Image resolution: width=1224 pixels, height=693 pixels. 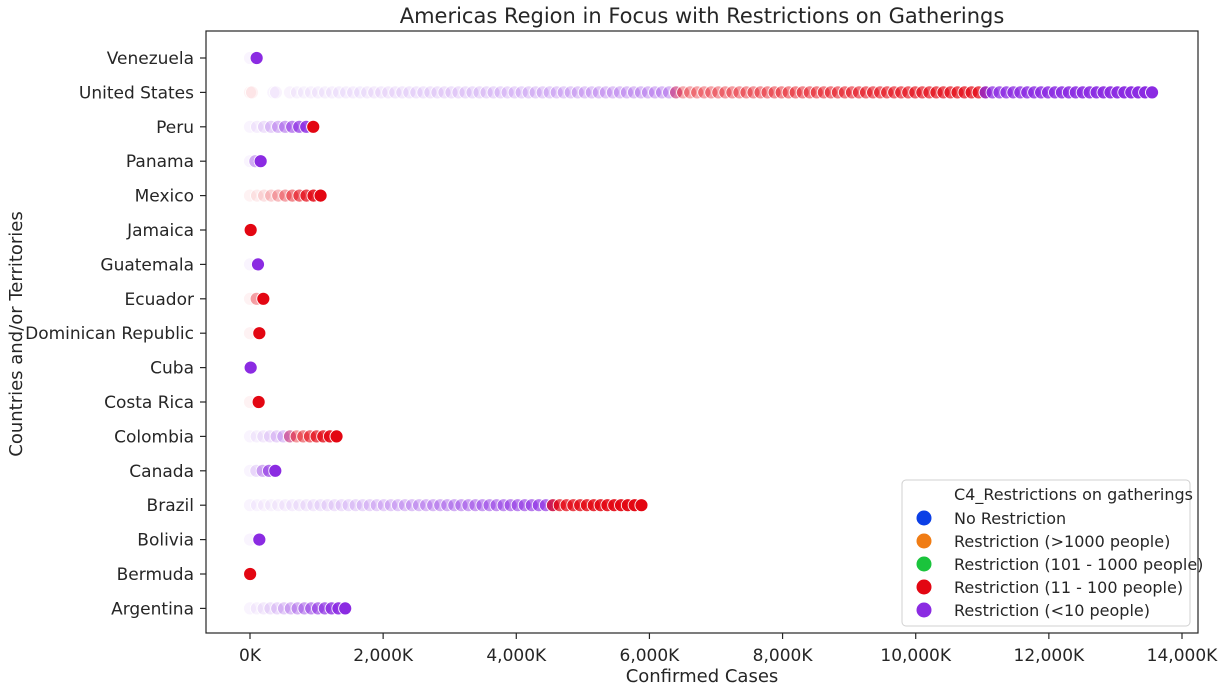 What do you see at coordinates (164, 197) in the screenshot?
I see `y-tick-label: Mexico` at bounding box center [164, 197].